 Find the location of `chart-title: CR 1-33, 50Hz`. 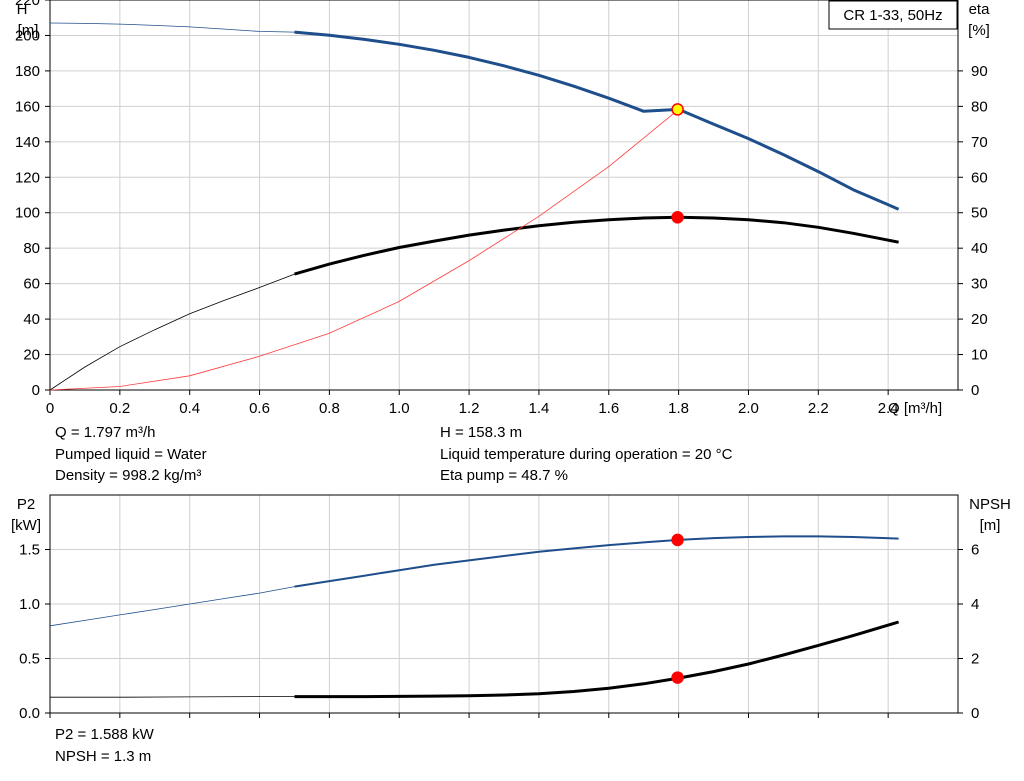

chart-title: CR 1-33, 50Hz is located at coordinates (892, 15).